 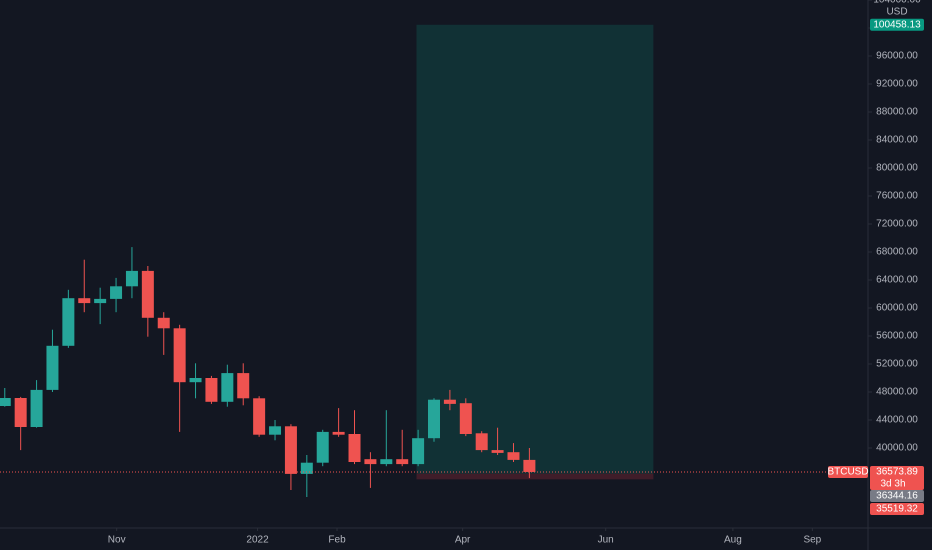 What do you see at coordinates (117, 540) in the screenshot?
I see `x-tick-label: Nov` at bounding box center [117, 540].